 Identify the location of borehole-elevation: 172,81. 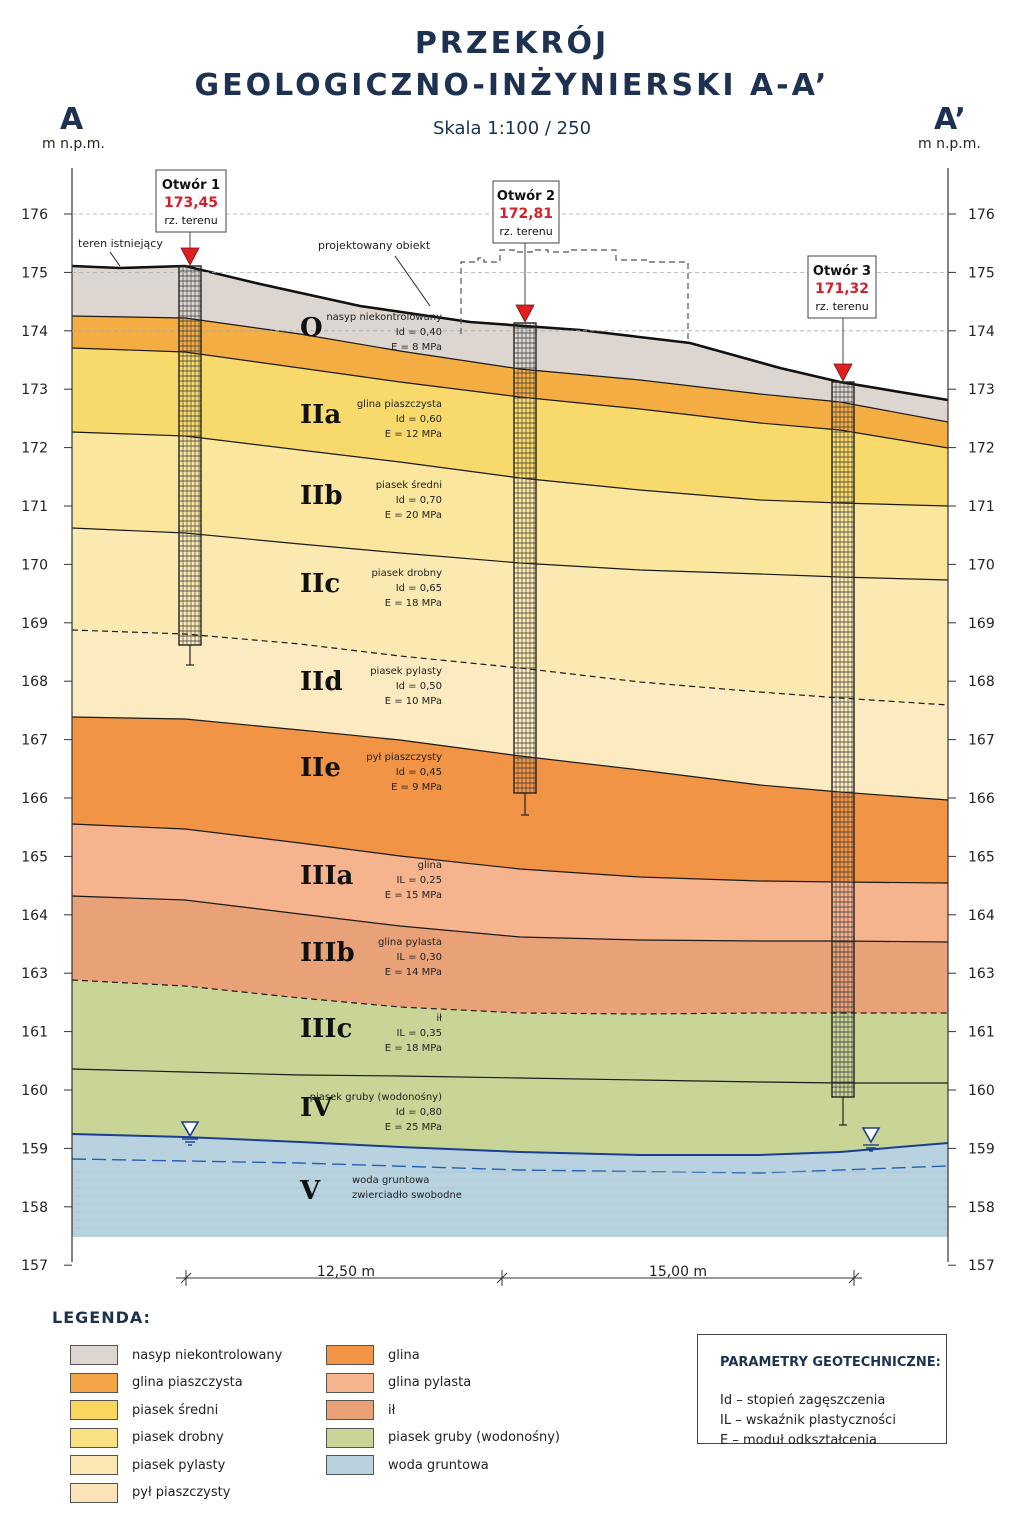
(526, 214).